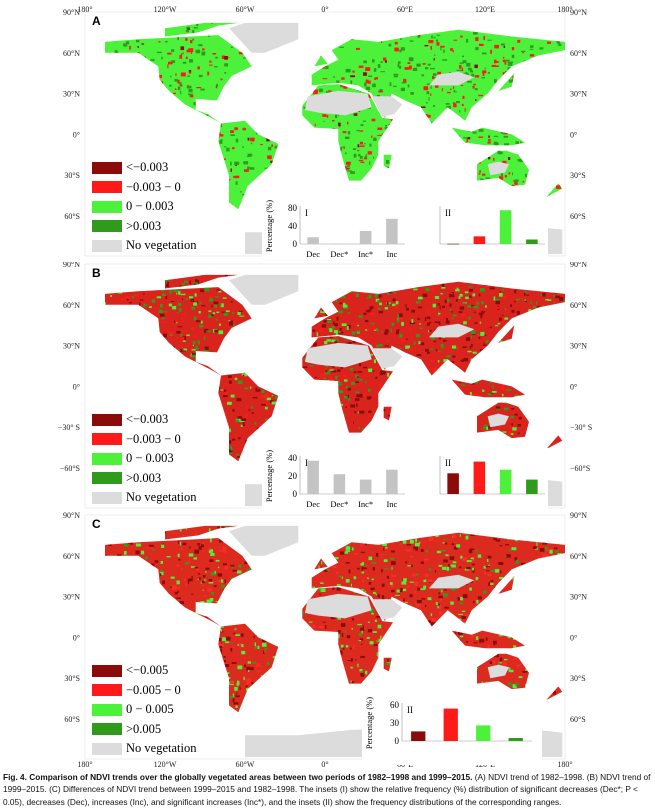  Describe the element at coordinates (405, 483) in the screenshot. I see `inset-charts: Percentage (%) 0 20 40 I Dec Dec* Inc* Inc II` at that location.